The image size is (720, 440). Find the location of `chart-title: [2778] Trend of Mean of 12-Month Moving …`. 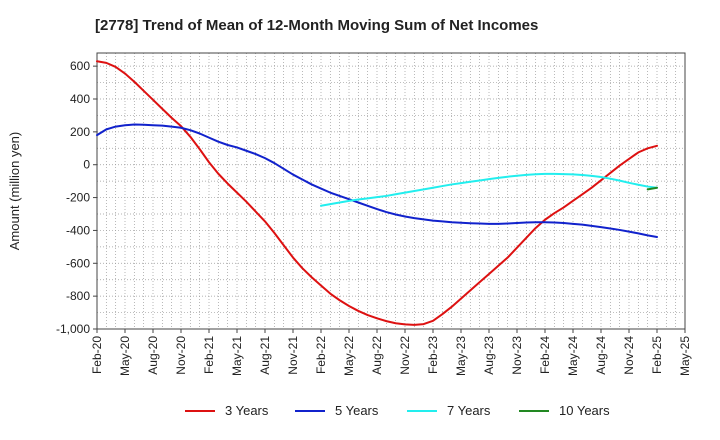

chart-title: [2778] Trend of Mean of 12-Month Moving … is located at coordinates (316, 25).